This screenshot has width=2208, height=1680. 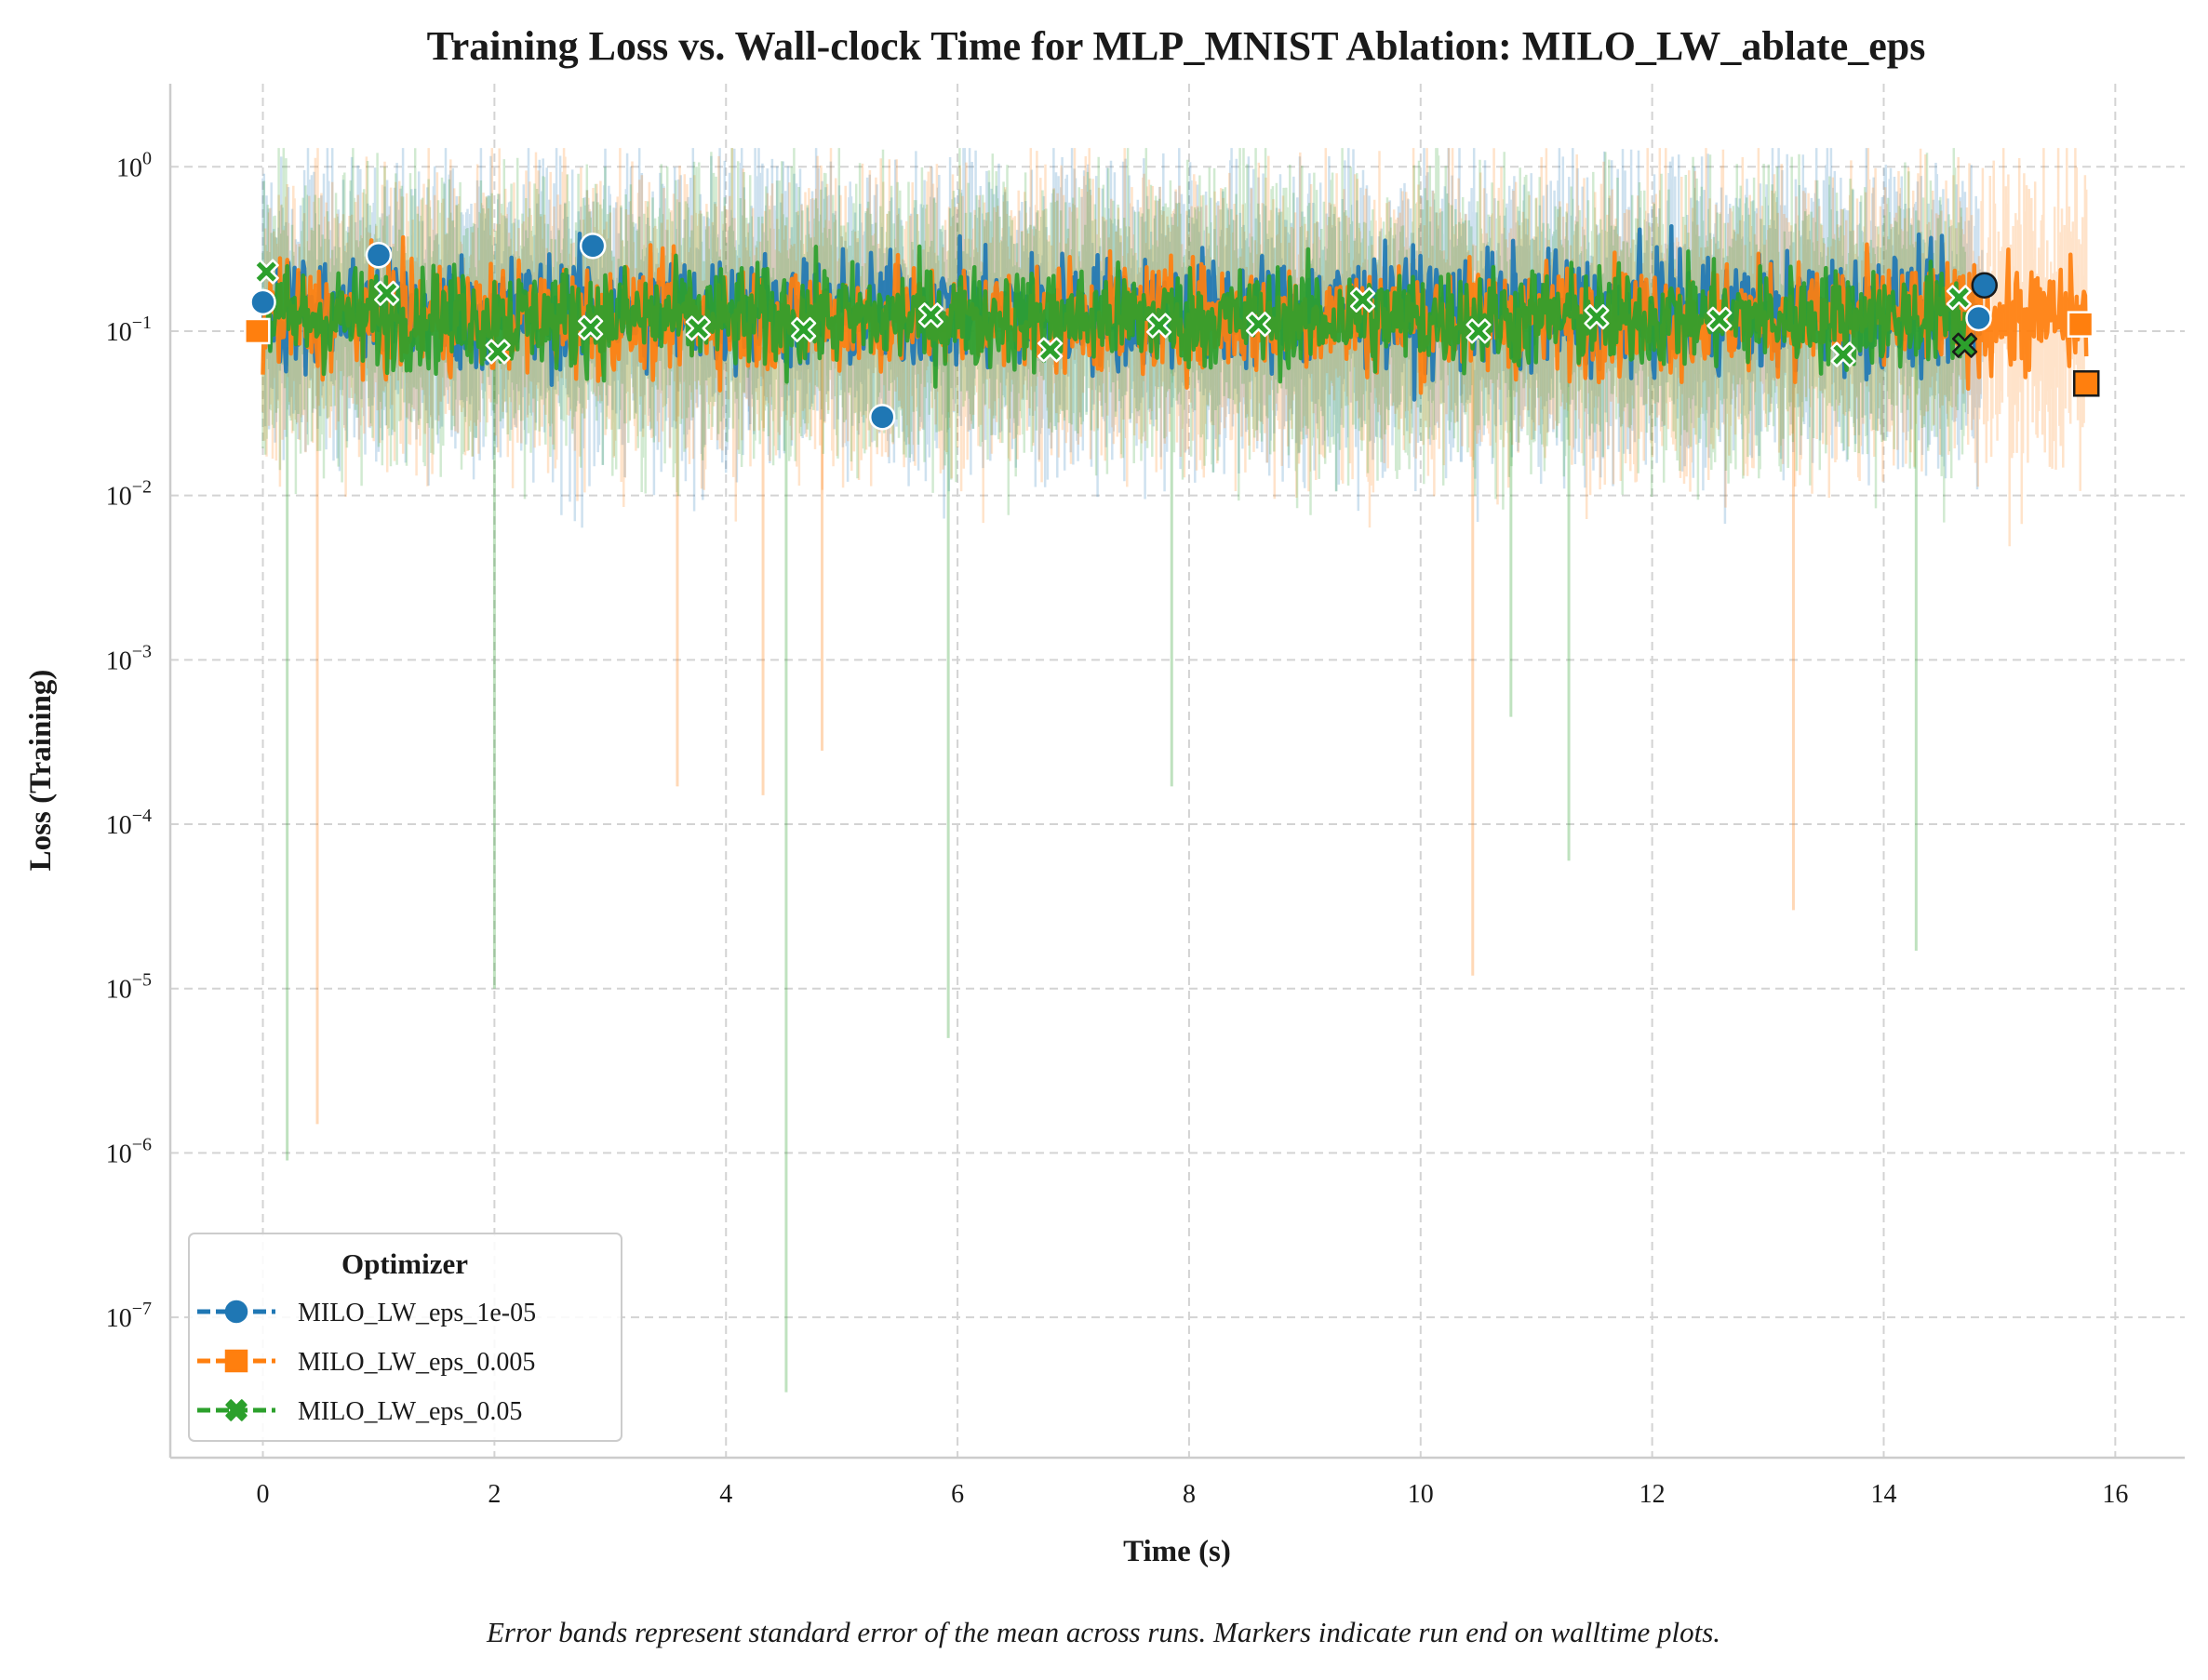 I want to click on series-lines, so click(x=1175, y=312).